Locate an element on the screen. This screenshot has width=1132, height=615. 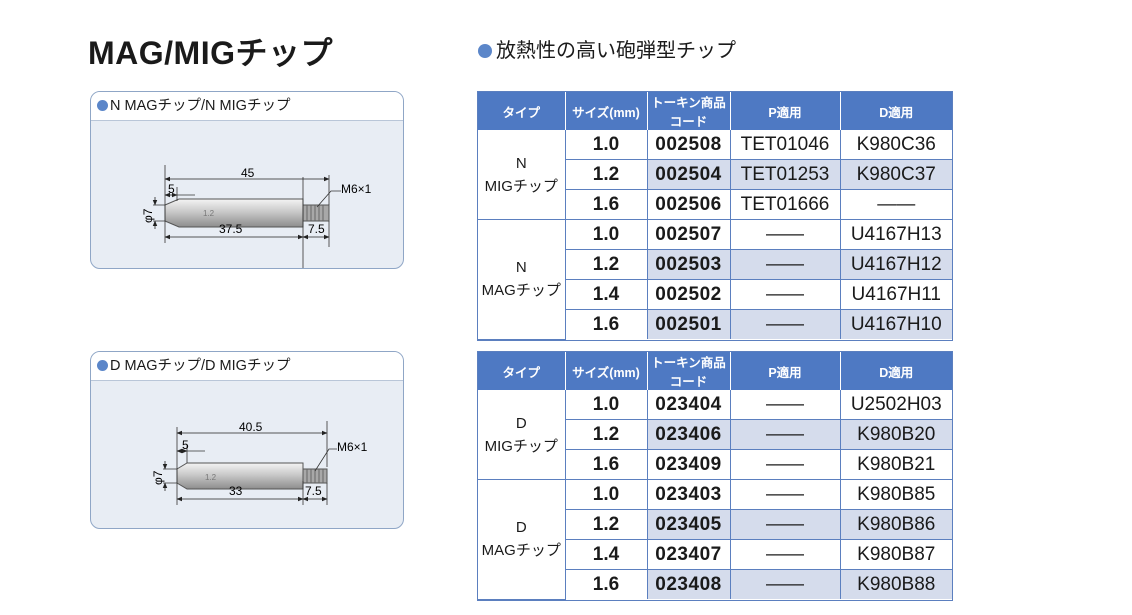
code-cell: 023409 is located at coordinates (689, 464).